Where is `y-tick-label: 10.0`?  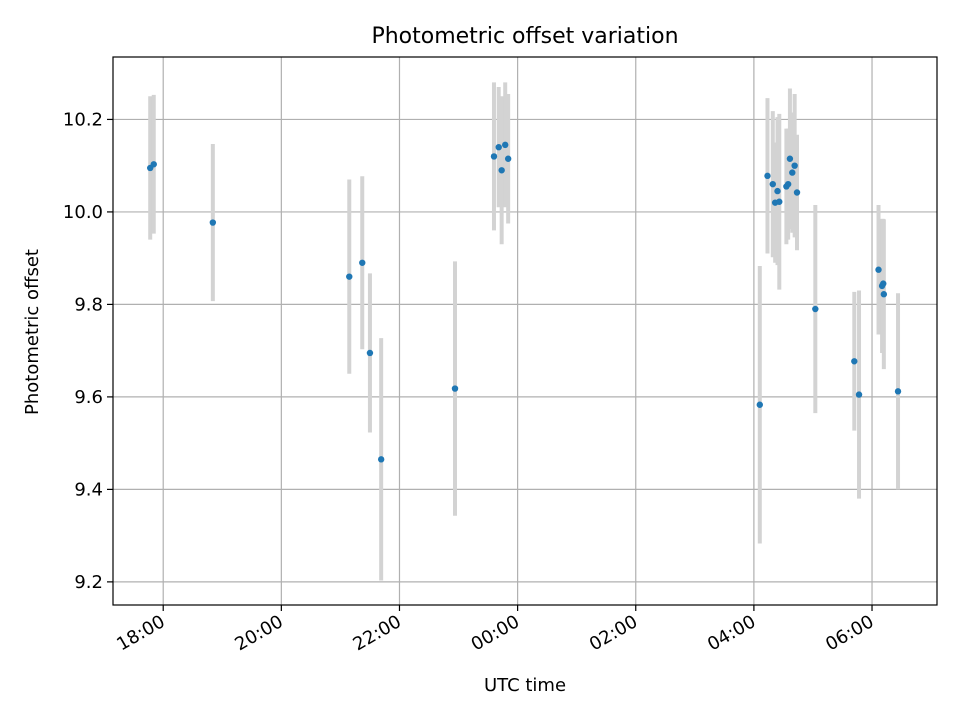 y-tick-label: 10.0 is located at coordinates (83, 212).